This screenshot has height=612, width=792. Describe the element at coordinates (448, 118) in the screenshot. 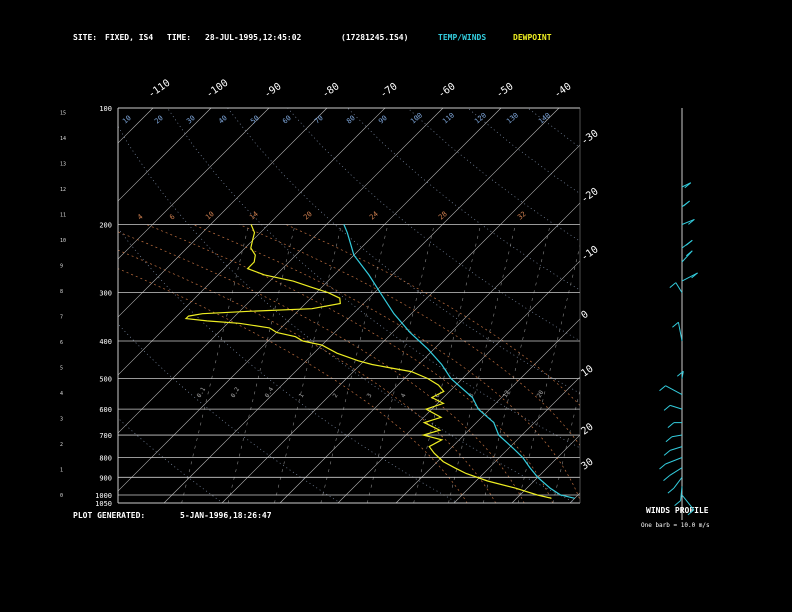

I see `dry-adiabat-label: 110` at that location.